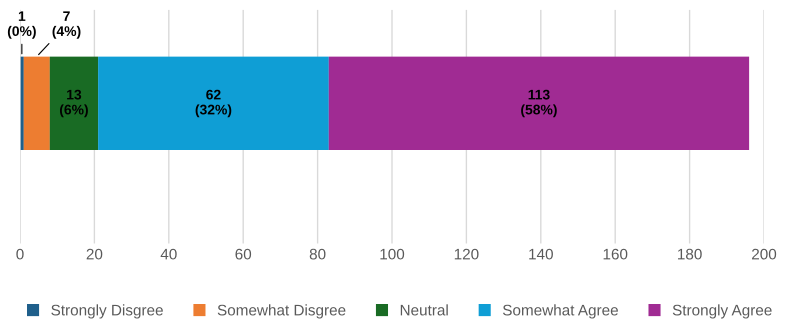 The width and height of the screenshot is (800, 329). I want to click on legend-label: Somewhat Disgree, so click(282, 311).